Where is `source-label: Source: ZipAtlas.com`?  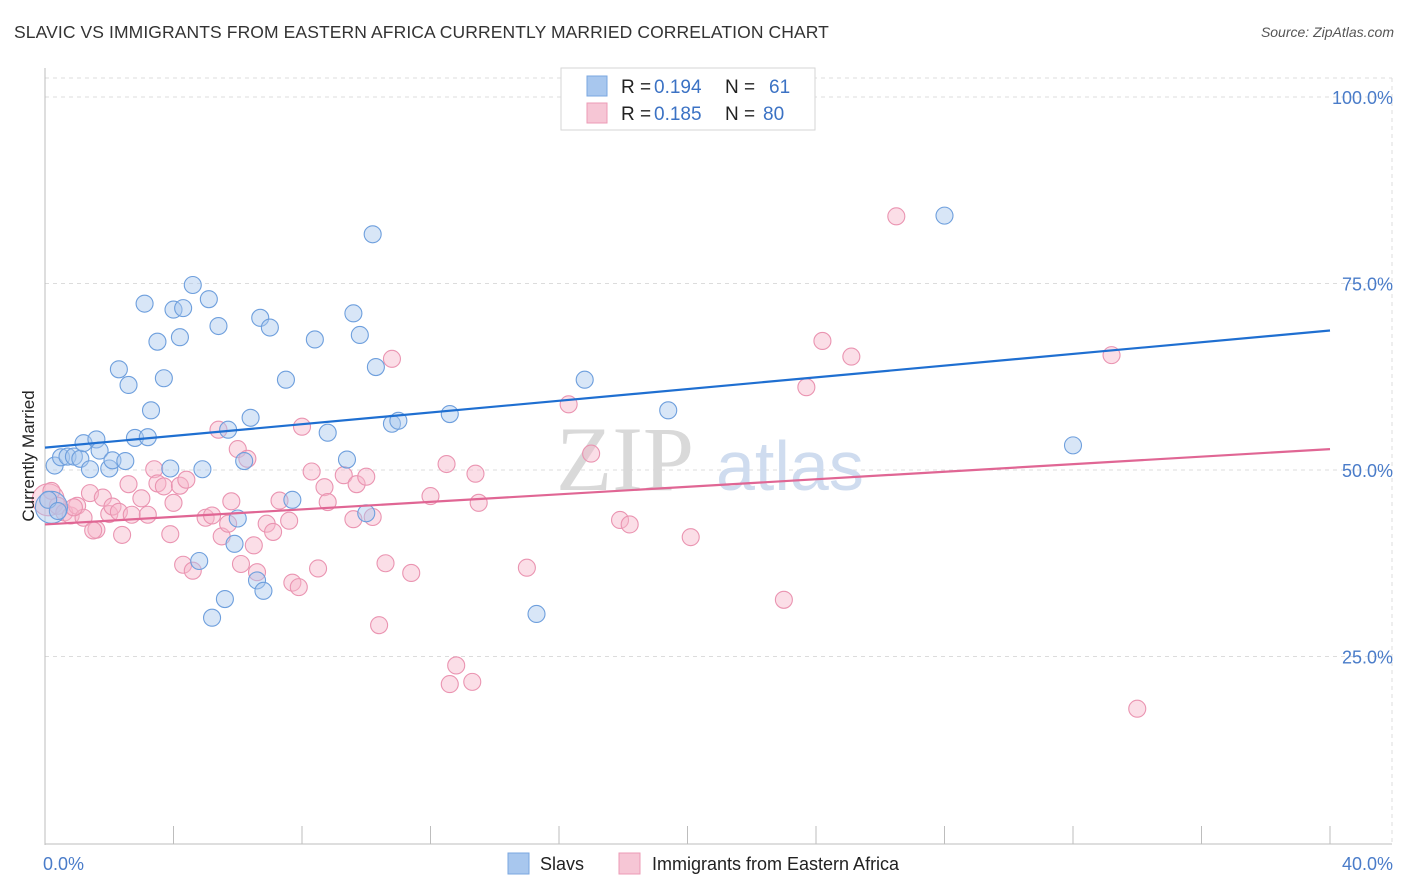 source-label: Source: ZipAtlas.com is located at coordinates (1327, 32).